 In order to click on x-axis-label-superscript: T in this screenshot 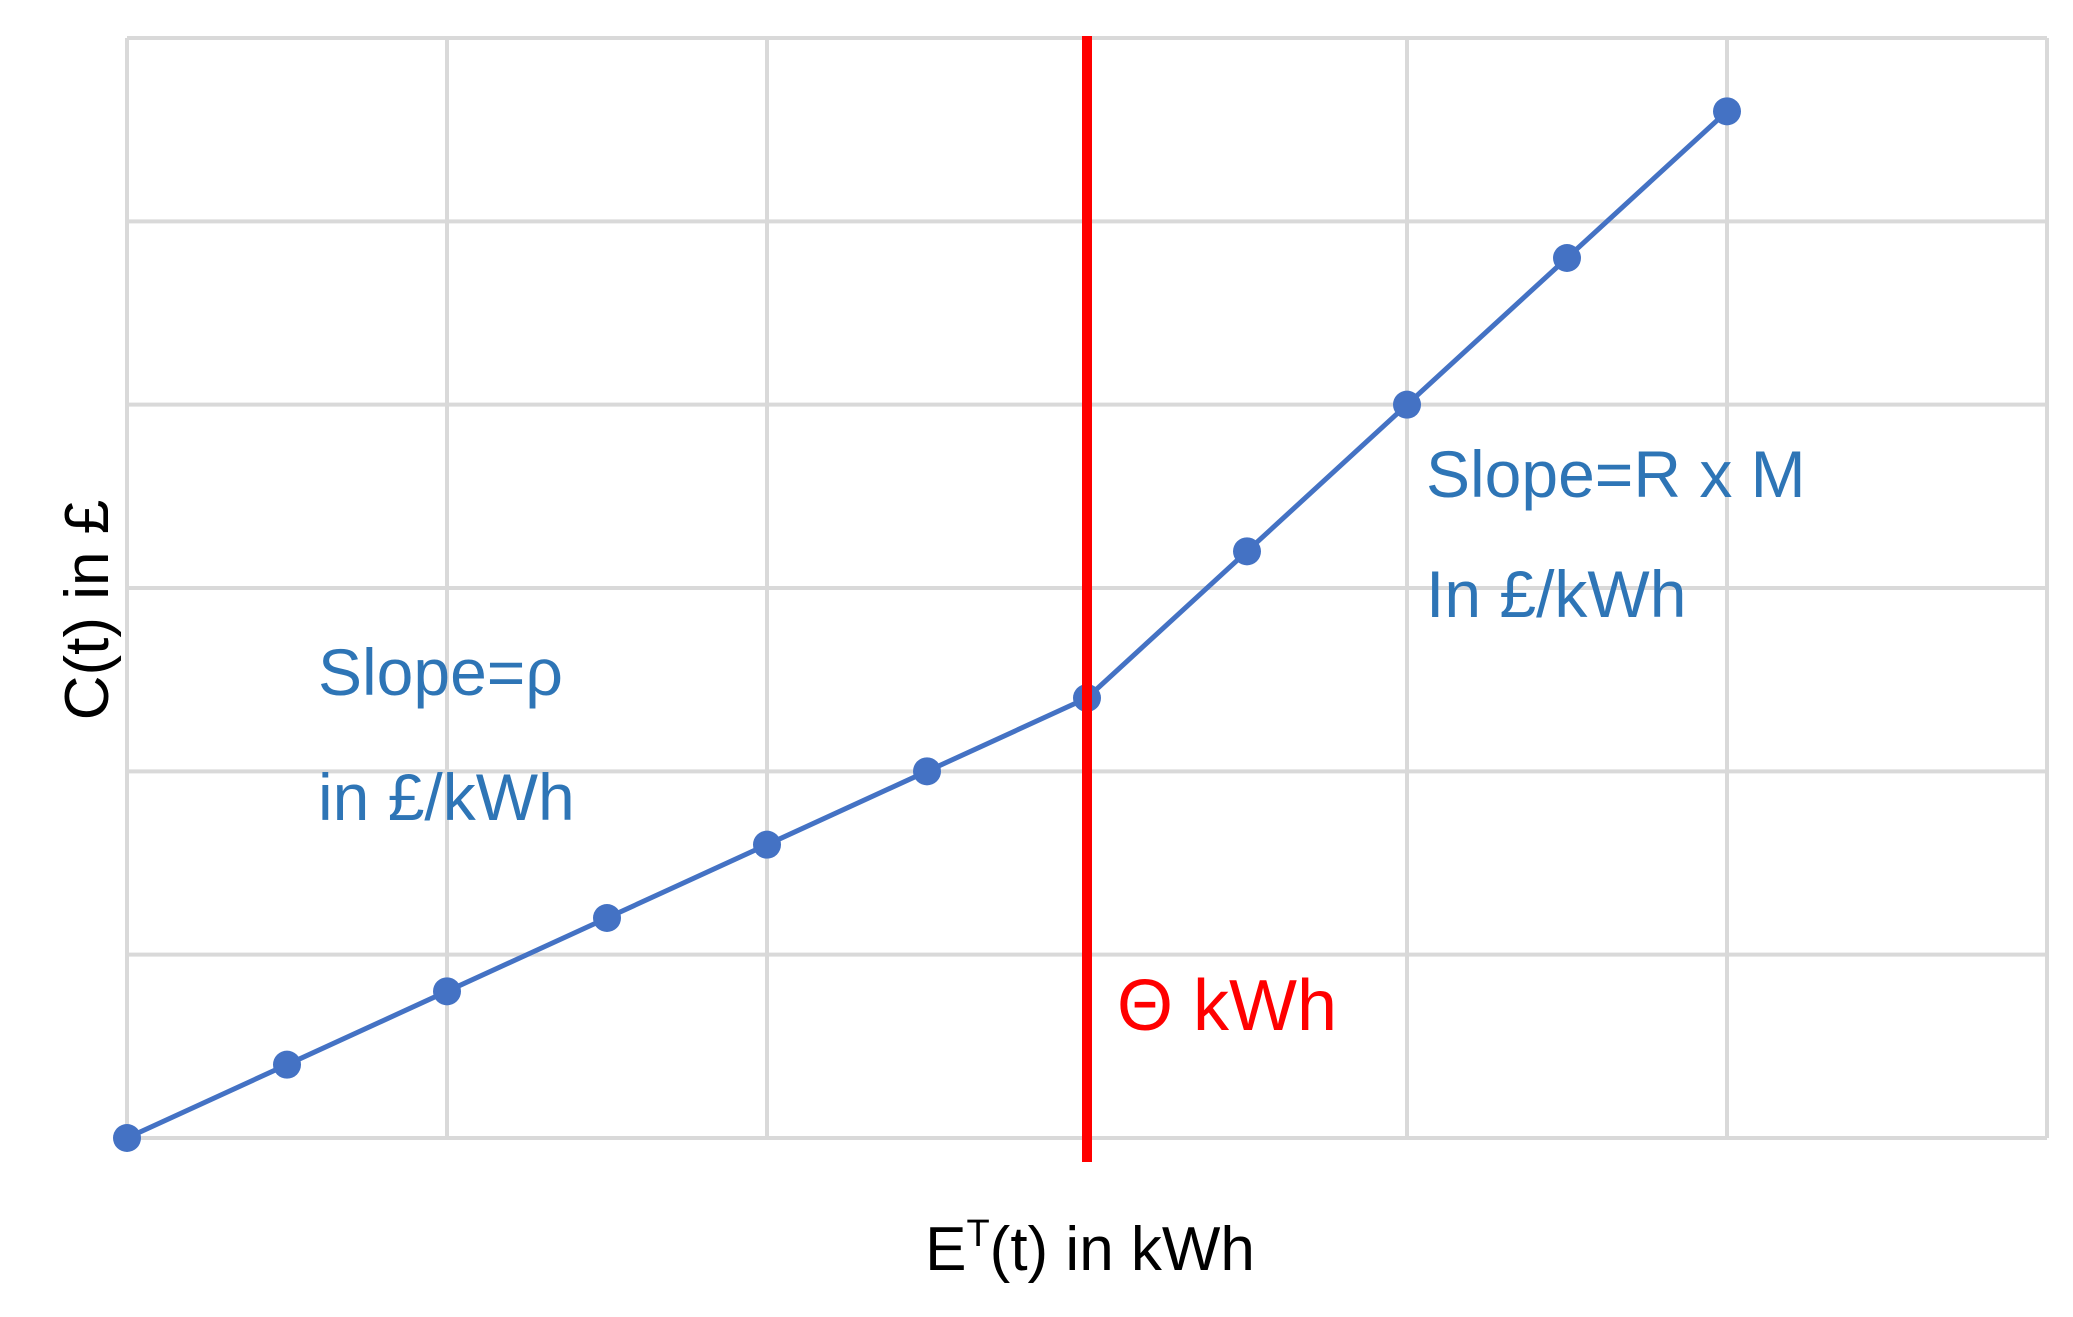, I will do `click(977, 1234)`.